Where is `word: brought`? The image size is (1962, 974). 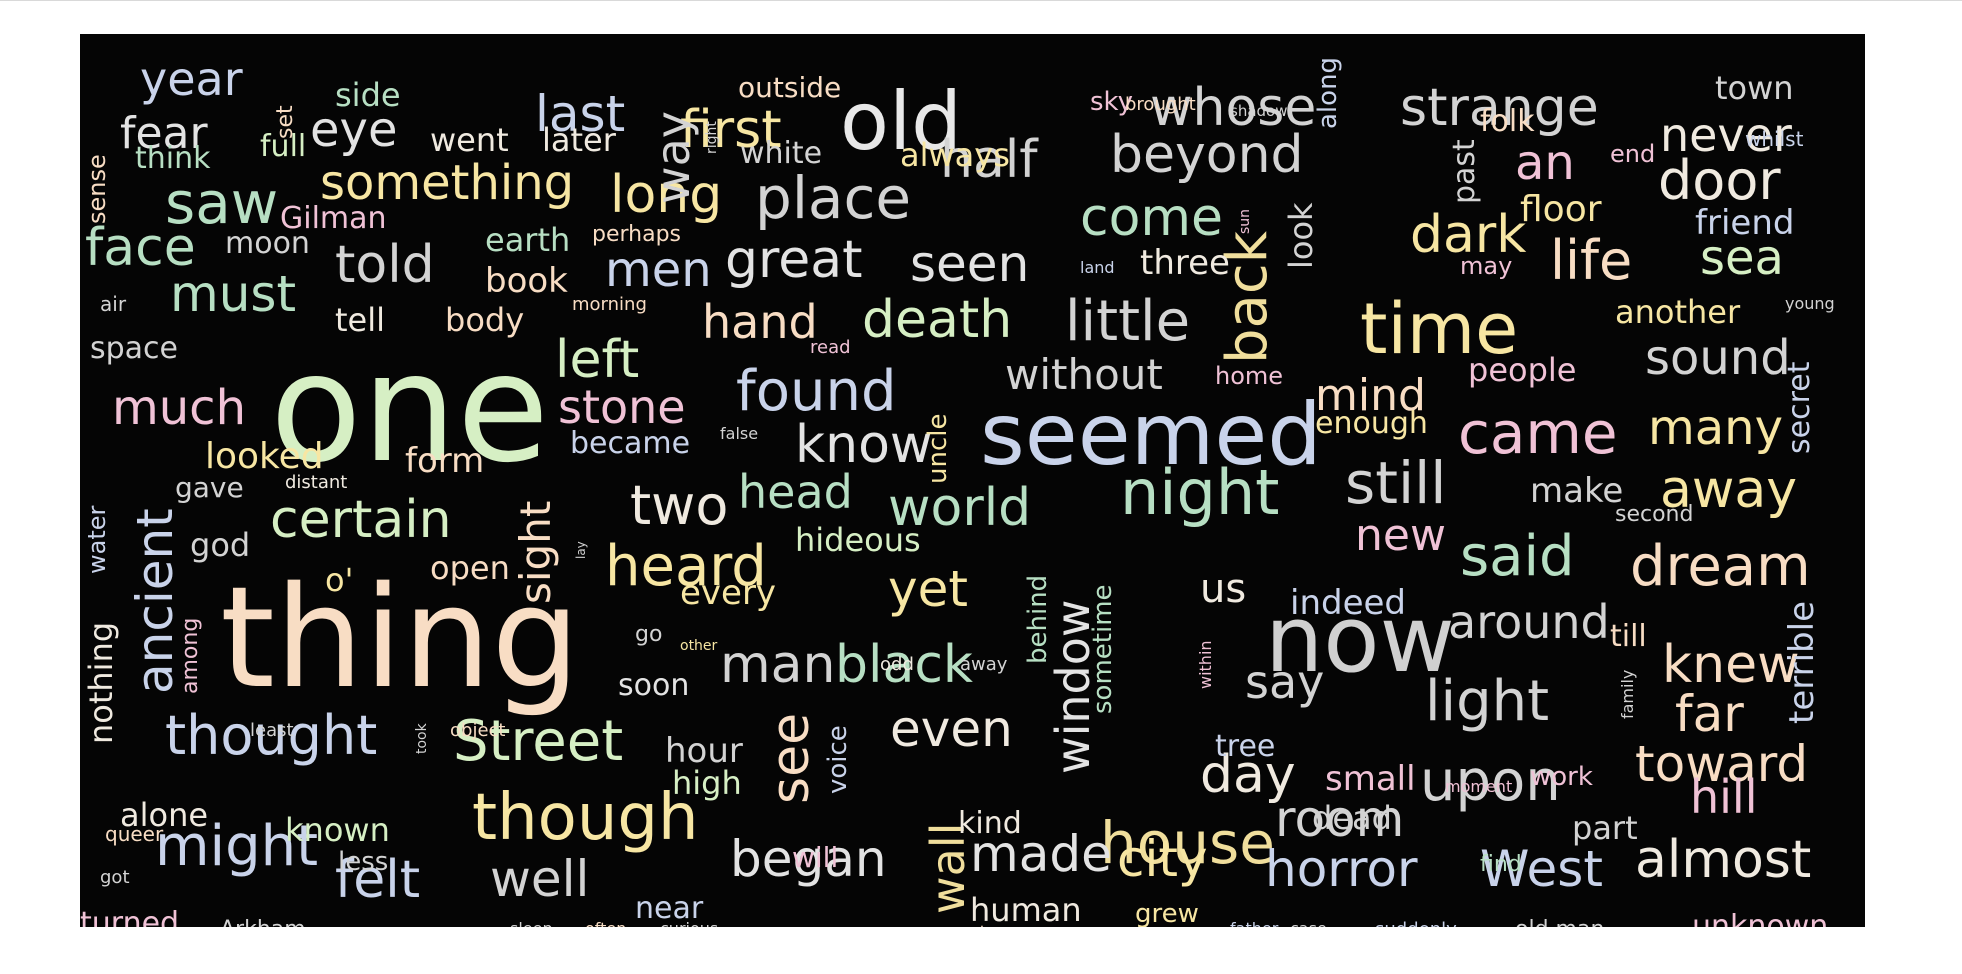 word: brought is located at coordinates (1160, 104).